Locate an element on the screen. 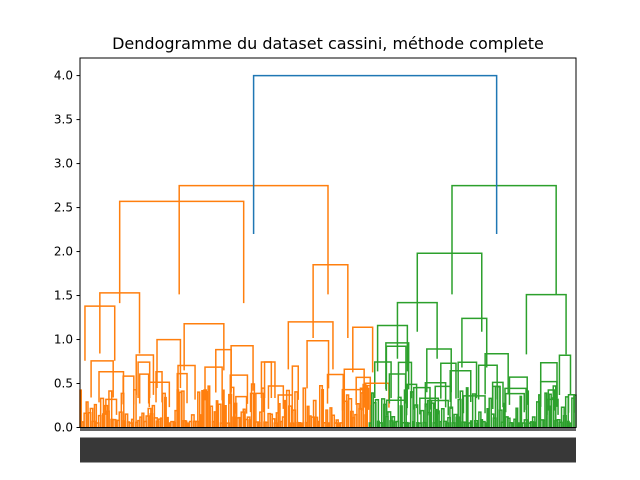 The height and width of the screenshot is (480, 640). low-level-links is located at coordinates (328, 383).